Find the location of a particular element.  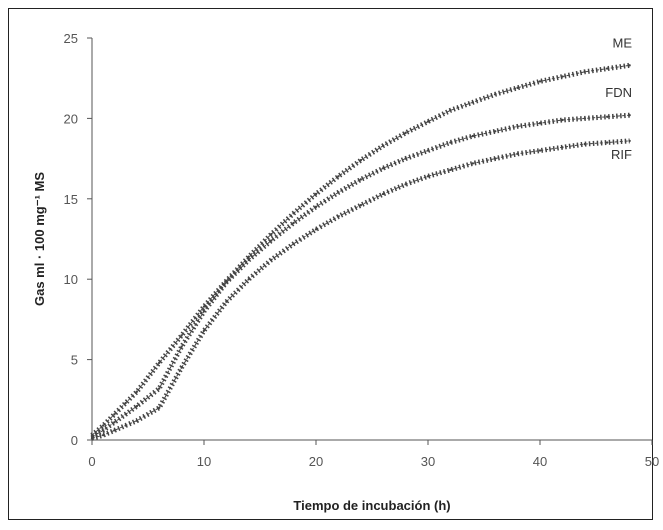

x-tick-label: 20 is located at coordinates (316, 461).